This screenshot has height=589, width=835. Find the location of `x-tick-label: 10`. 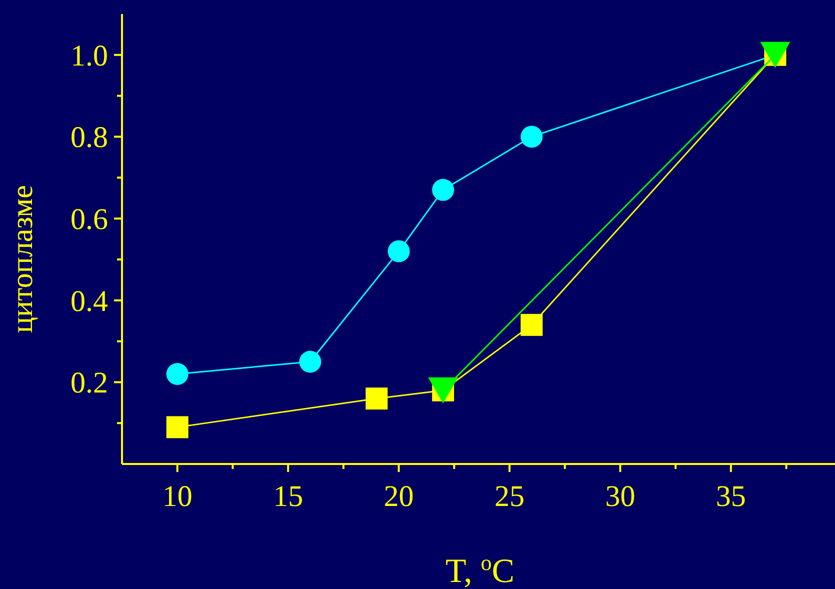

x-tick-label: 10 is located at coordinates (177, 496).